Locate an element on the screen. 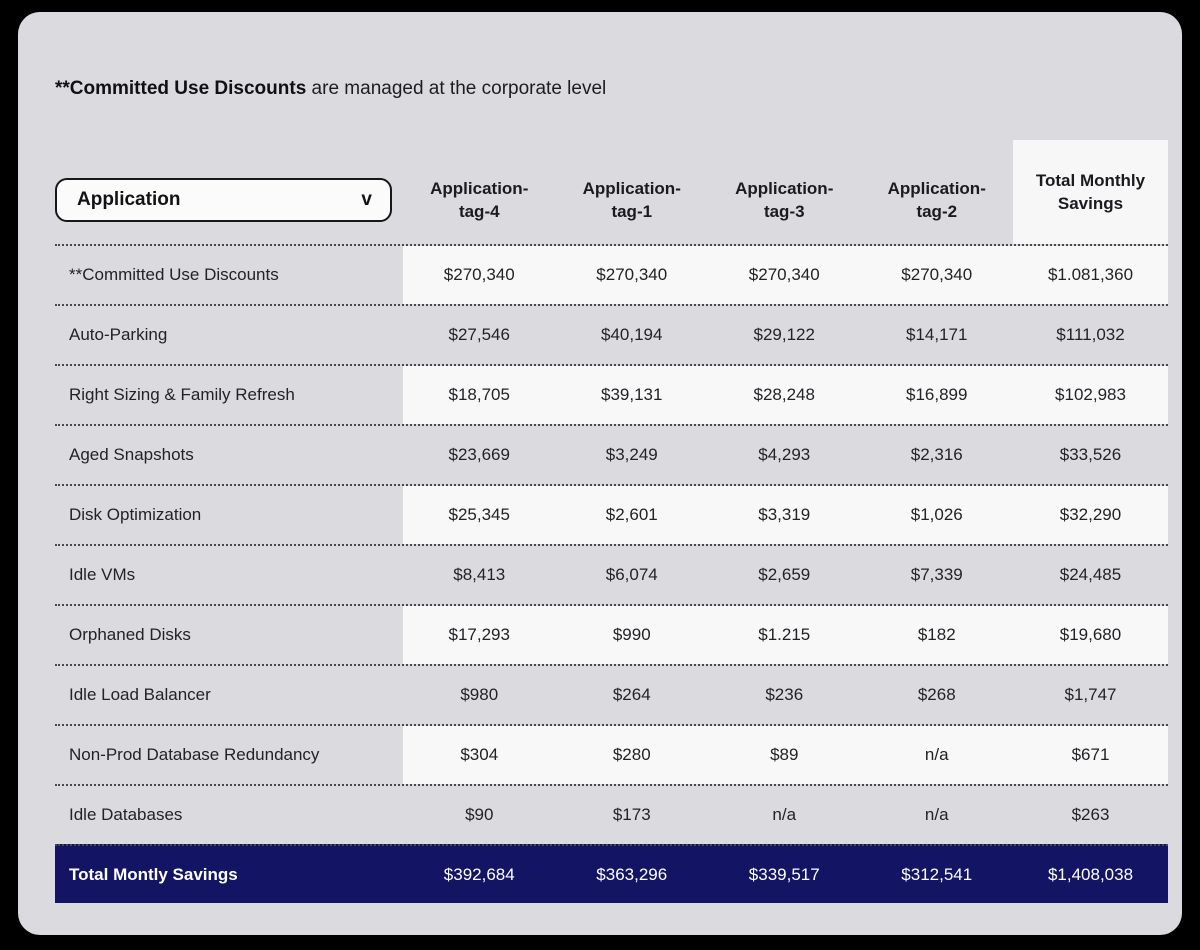  row-value: $671 is located at coordinates (1090, 755).